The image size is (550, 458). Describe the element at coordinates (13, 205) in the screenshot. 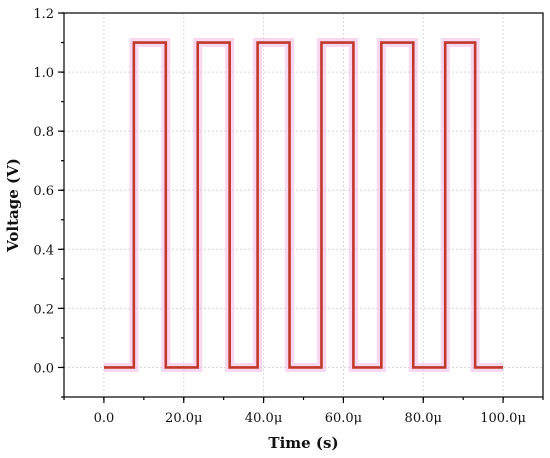

I see `y-axis-title: Voltage (V)` at that location.